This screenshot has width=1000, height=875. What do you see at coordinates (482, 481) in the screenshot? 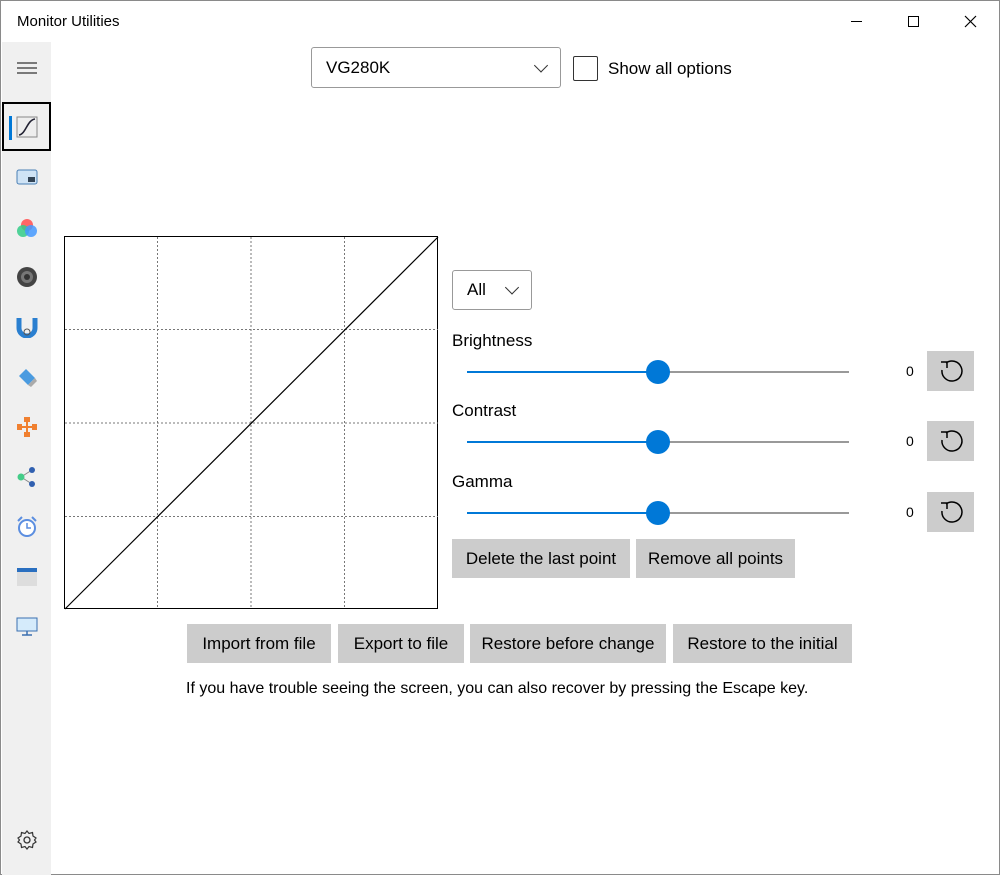
I see `slider-label: Gamma` at bounding box center [482, 481].